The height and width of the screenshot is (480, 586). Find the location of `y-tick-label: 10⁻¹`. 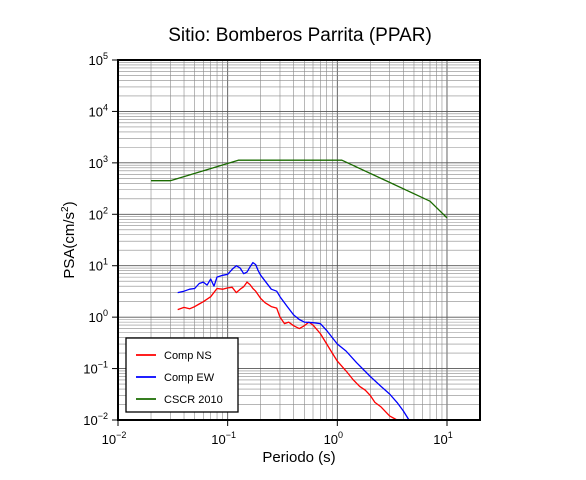

y-tick-label: 10⁻¹ is located at coordinates (95, 368).